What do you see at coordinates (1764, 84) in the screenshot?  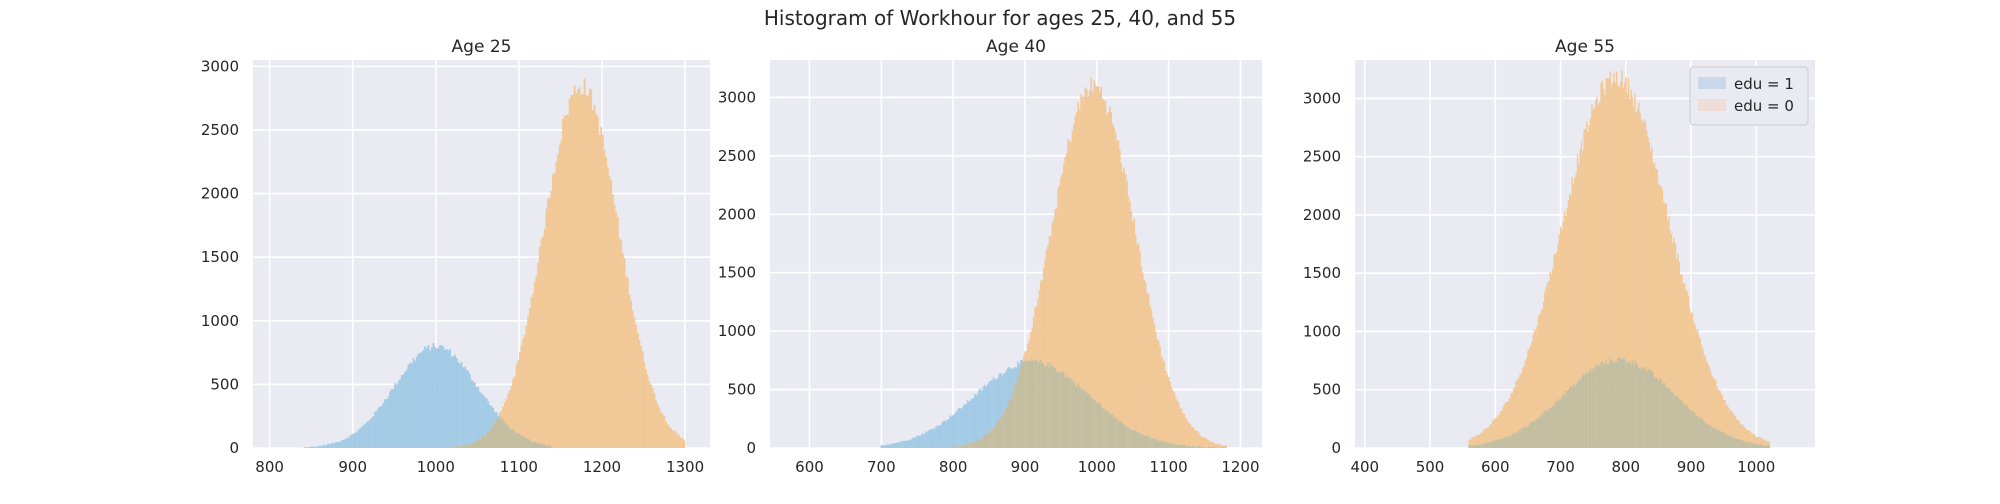 I see `legend-label: edu = 1` at bounding box center [1764, 84].